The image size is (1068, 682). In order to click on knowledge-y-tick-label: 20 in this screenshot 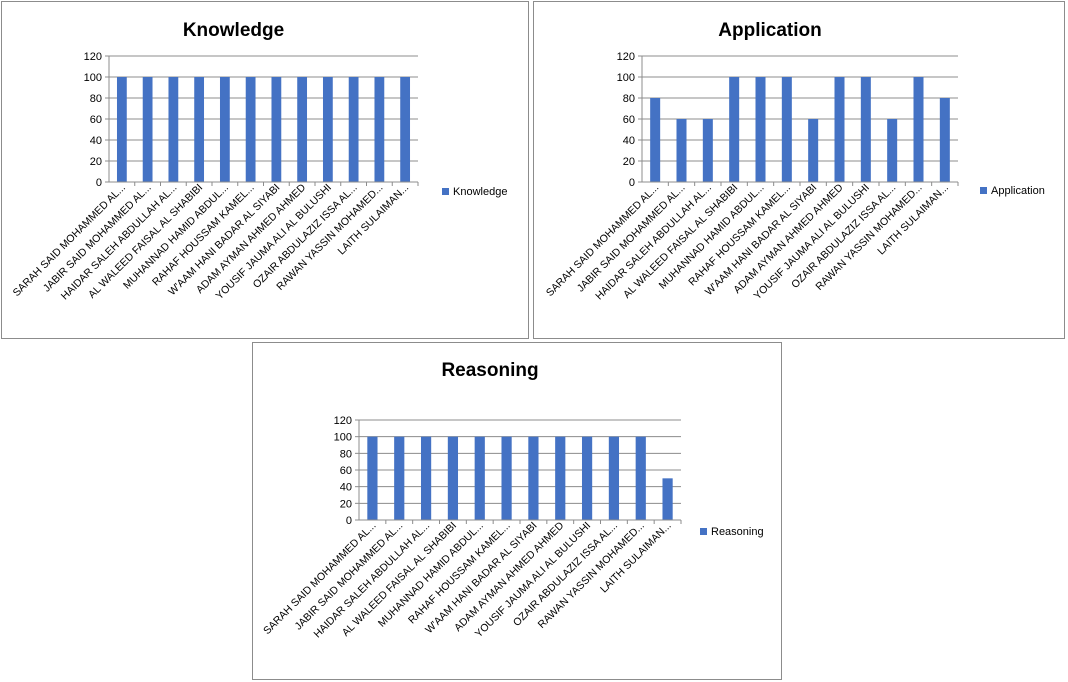, I will do `click(96, 162)`.